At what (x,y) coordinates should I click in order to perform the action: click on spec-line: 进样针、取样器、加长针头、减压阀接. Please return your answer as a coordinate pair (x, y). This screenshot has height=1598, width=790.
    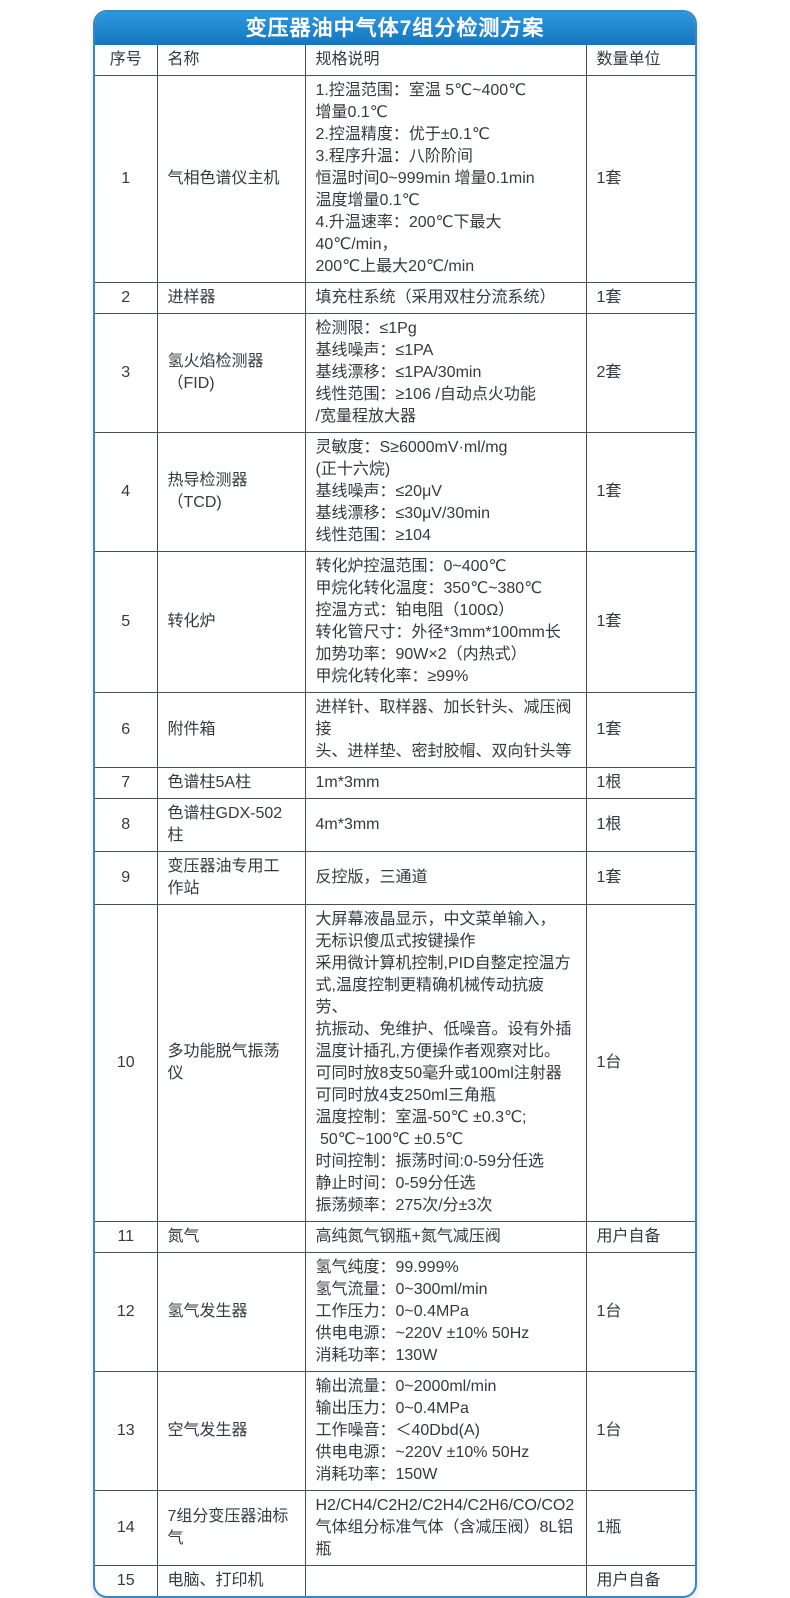
    Looking at the image, I should click on (443, 718).